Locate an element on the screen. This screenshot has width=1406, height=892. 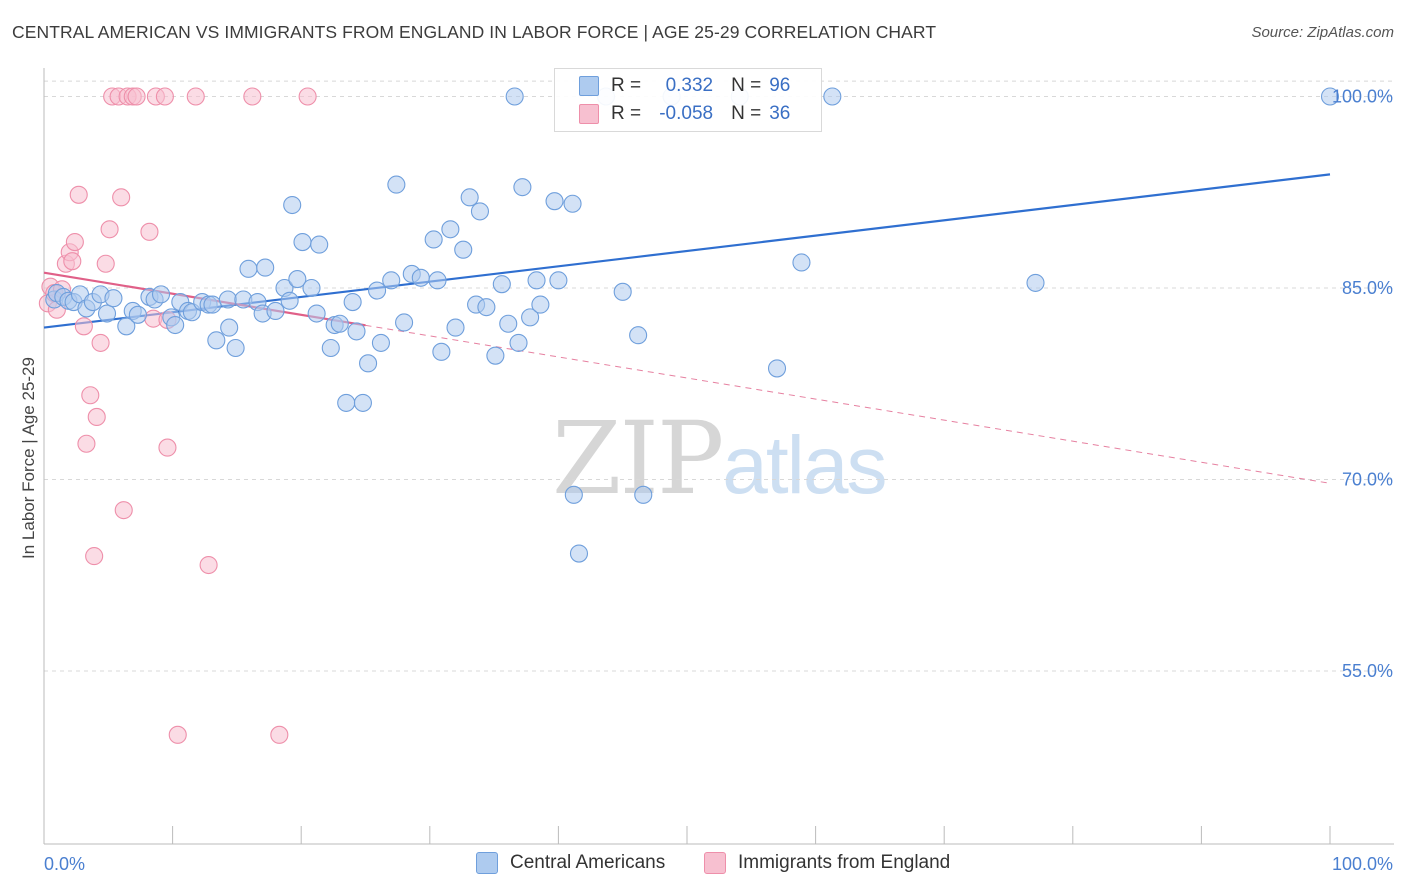
legend-row-immigrants-from-england: R = -0.058 N = 36 is located at coordinates (684, 114).